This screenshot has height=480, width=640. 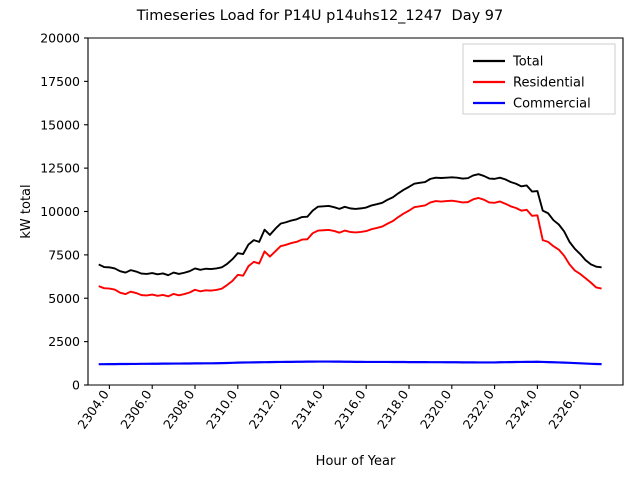 I want to click on legend-label-total: Total, so click(x=527, y=62).